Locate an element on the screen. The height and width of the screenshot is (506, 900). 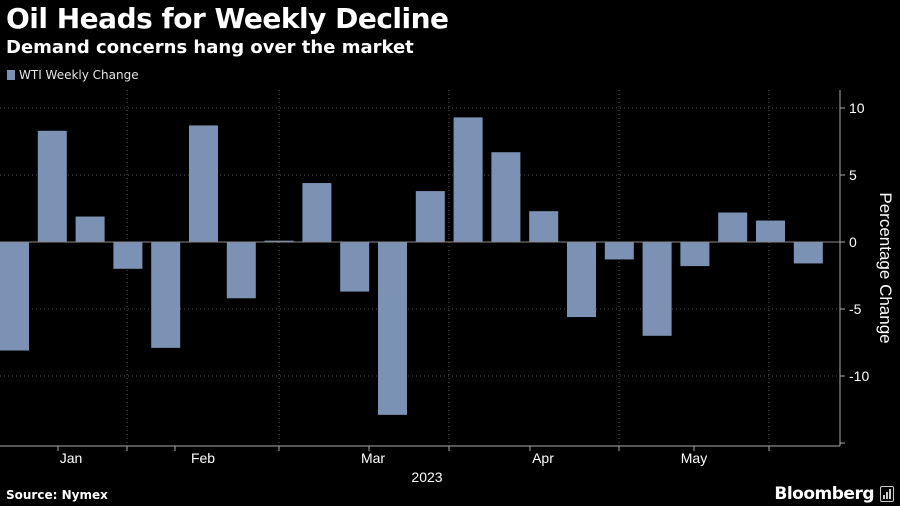
y-tick-label: -5 is located at coordinates (855, 309).